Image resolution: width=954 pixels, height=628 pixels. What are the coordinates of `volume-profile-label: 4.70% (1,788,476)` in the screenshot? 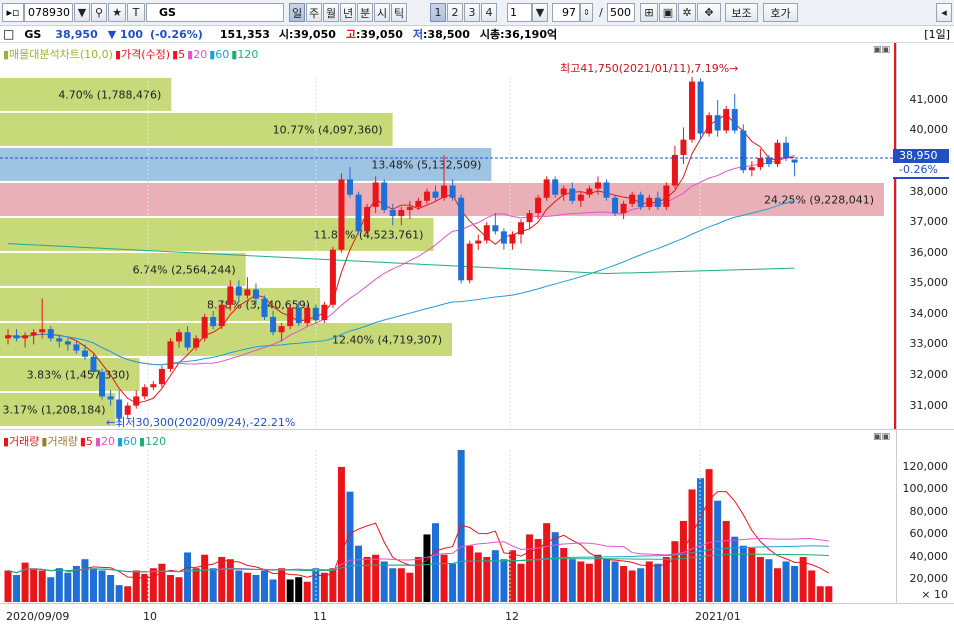 It's located at (109, 94).